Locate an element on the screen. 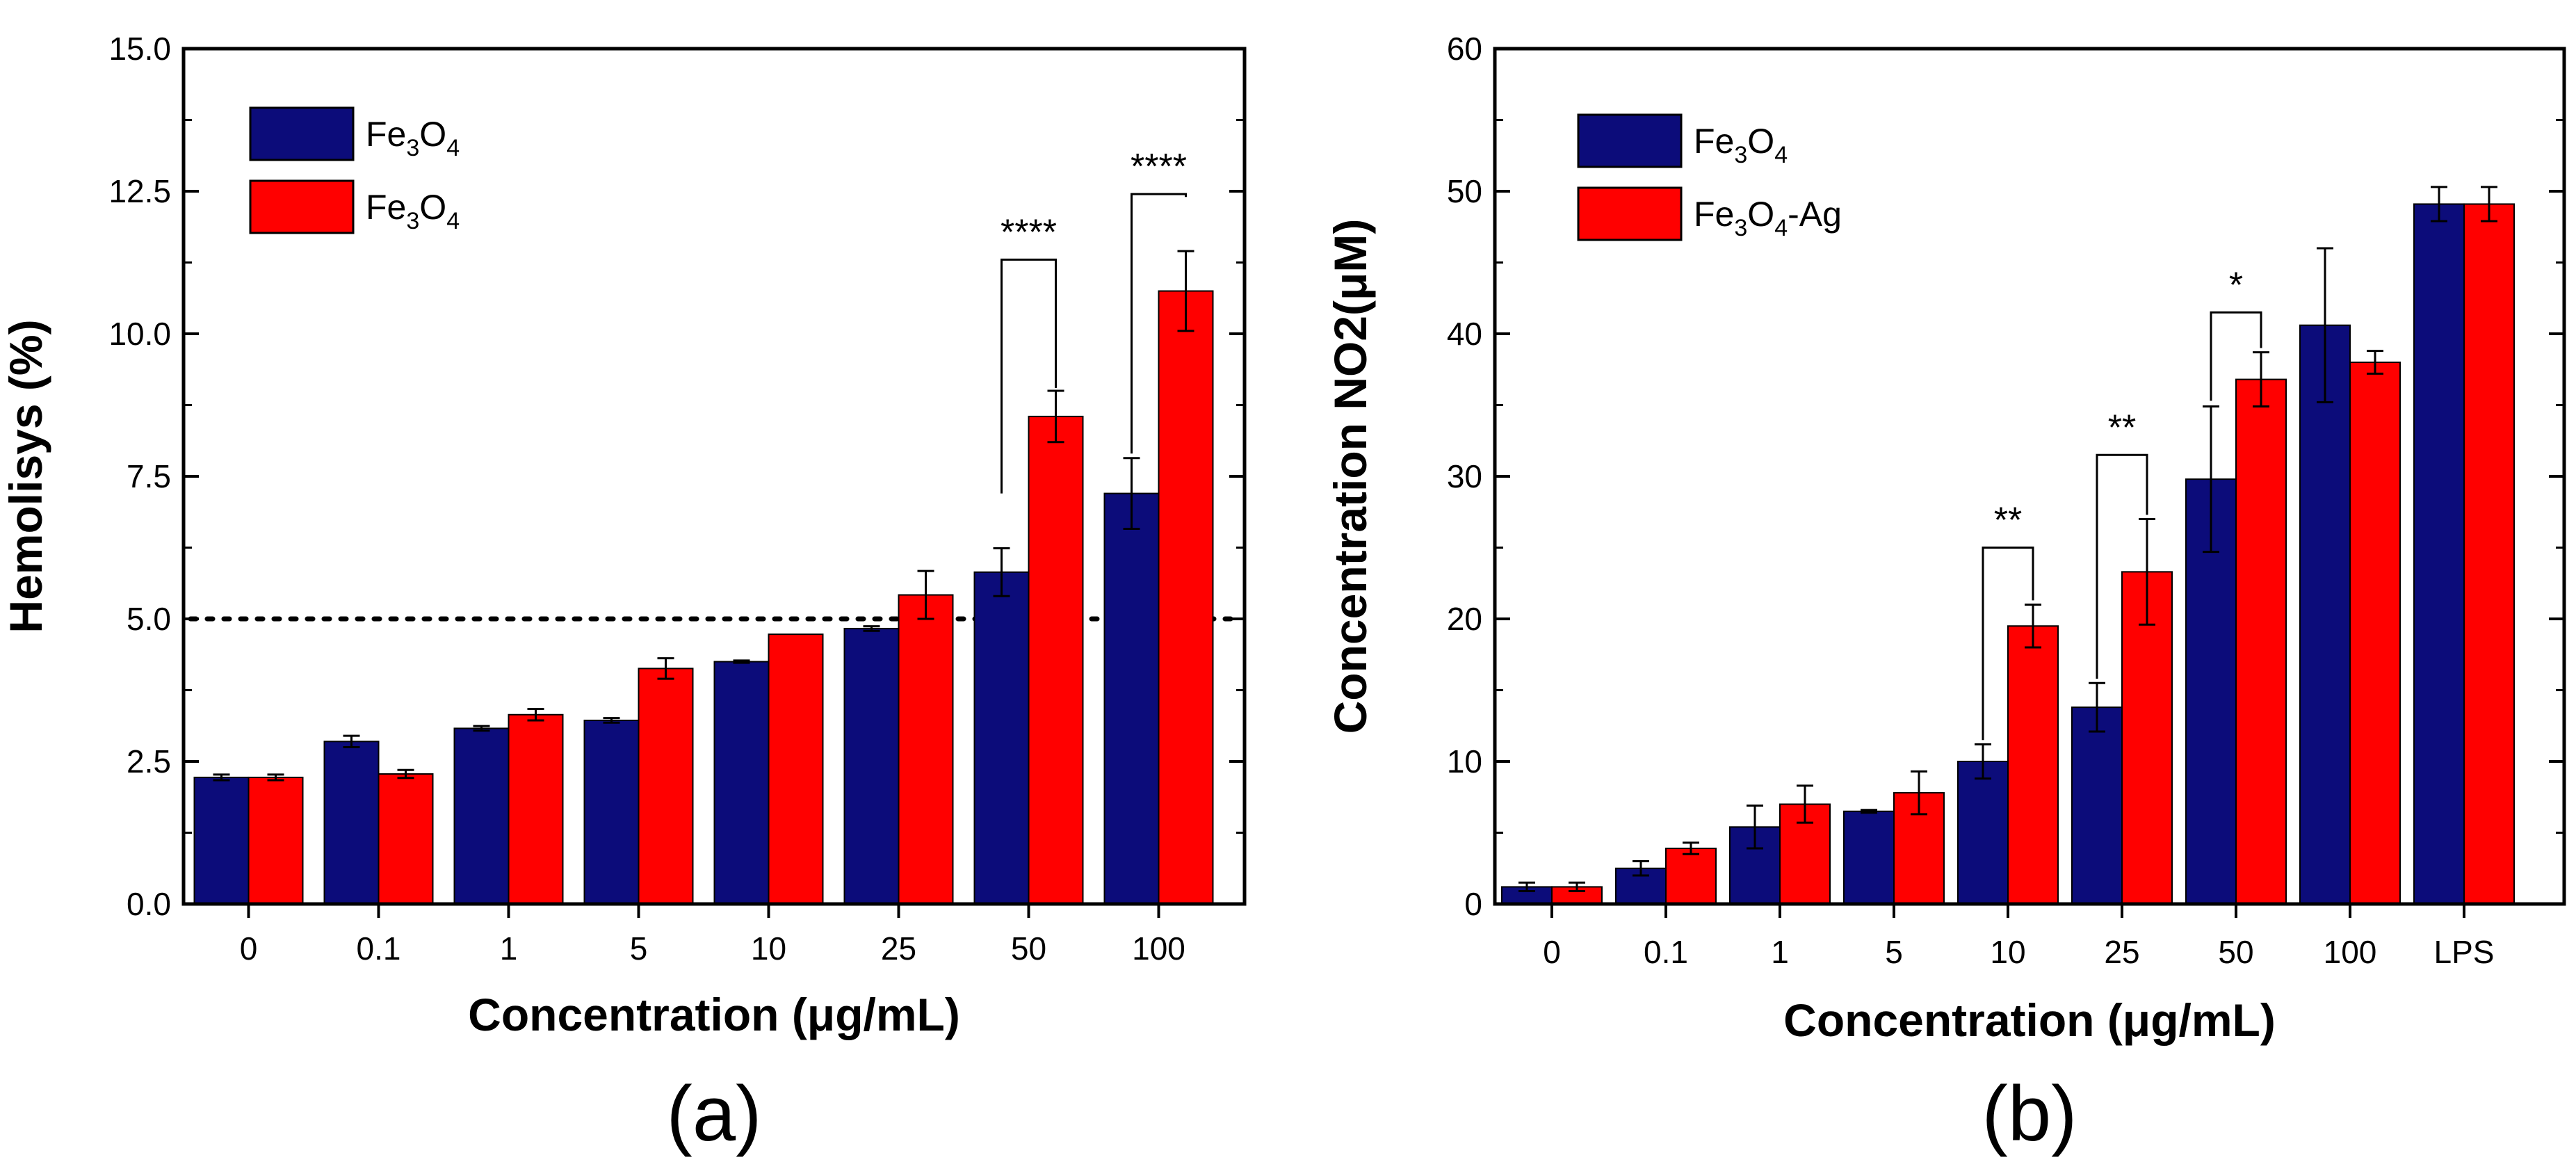 This screenshot has height=1171, width=2576. y-tick-label: 60 is located at coordinates (1464, 49).